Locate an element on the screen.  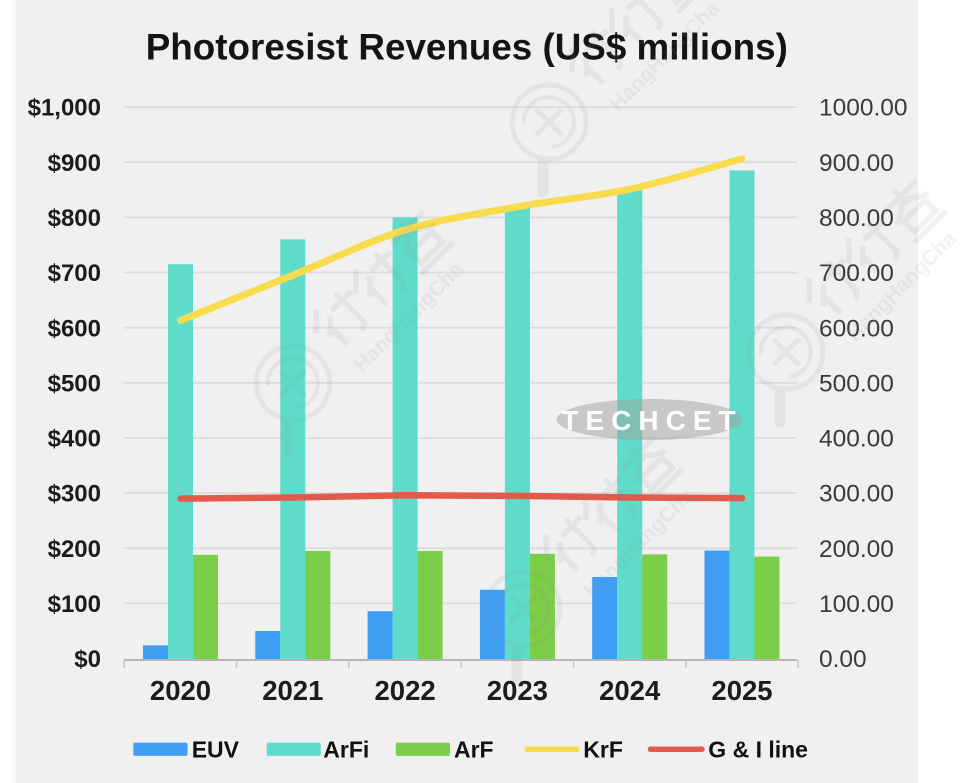
svg-text: $700 is located at coordinates (74, 273).